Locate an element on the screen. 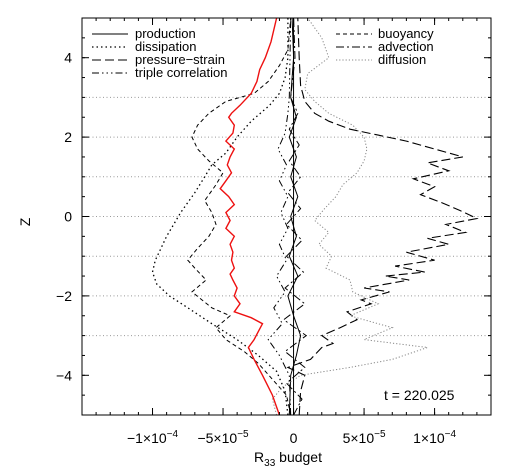  series-advection is located at coordinates (295, 216).